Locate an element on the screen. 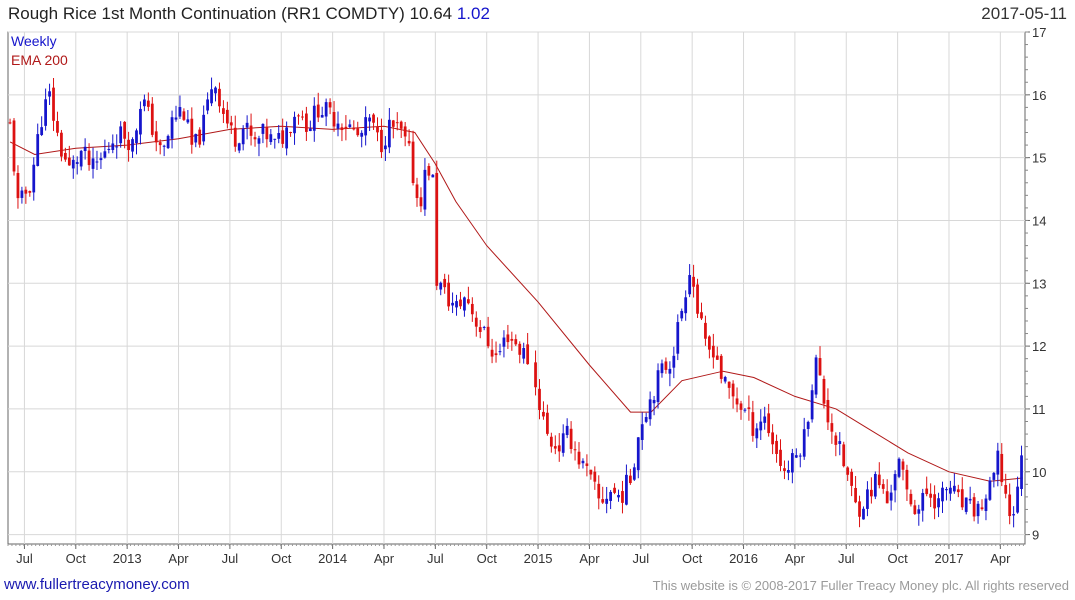 This screenshot has width=1075, height=600. website-link: www.fullertreacymoney.com is located at coordinates (97, 584).